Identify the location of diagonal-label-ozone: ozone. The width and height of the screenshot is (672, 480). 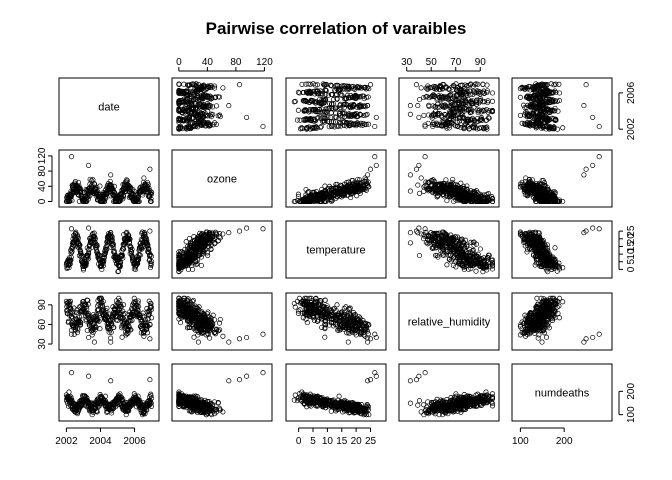
(222, 180).